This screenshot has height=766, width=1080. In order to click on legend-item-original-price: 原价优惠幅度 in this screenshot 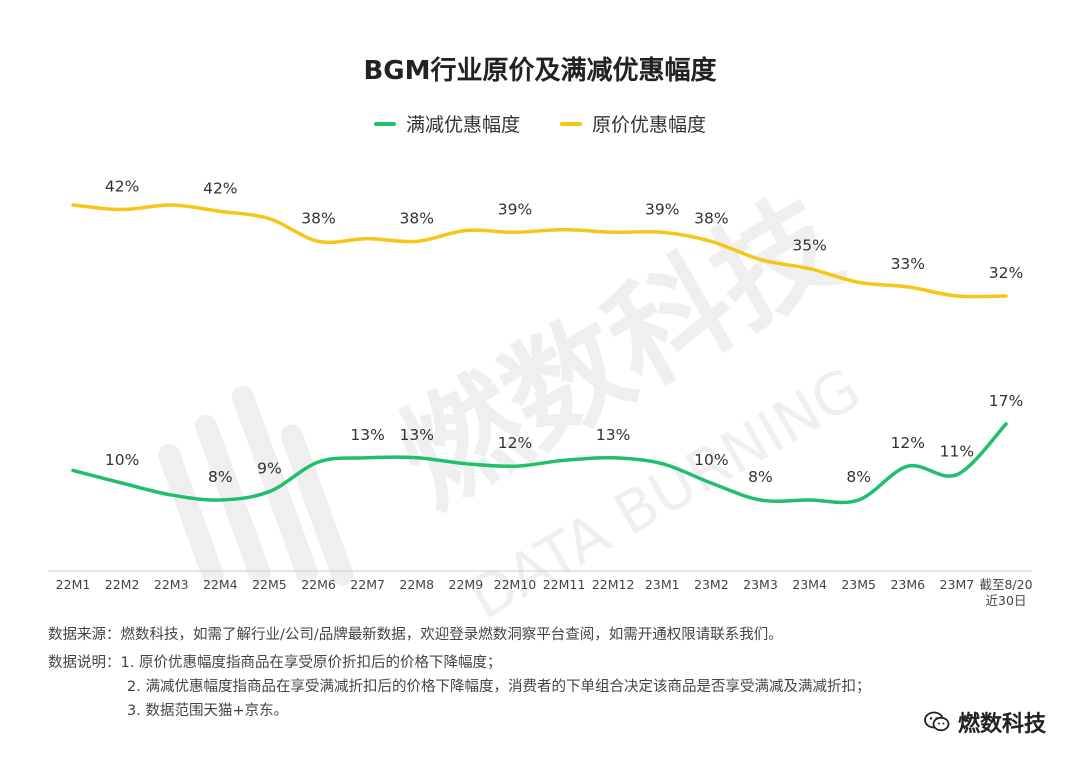, I will do `click(633, 123)`.